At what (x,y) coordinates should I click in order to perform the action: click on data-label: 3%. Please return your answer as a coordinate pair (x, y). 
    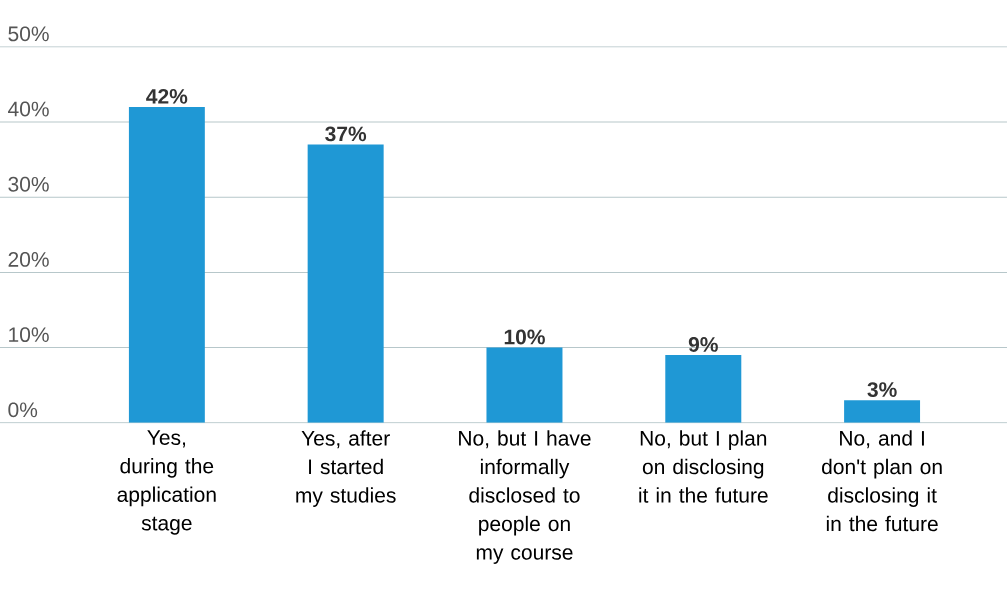
    Looking at the image, I should click on (882, 390).